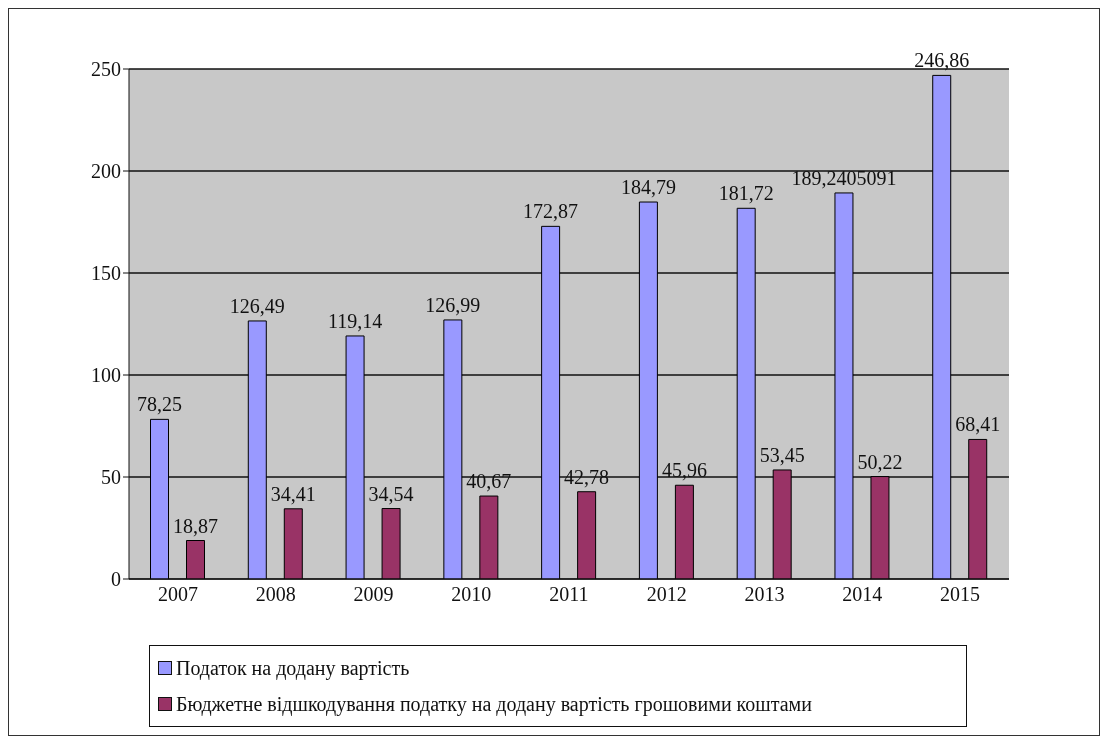 This screenshot has height=742, width=1106. I want to click on legend-label: Бюджетне відшкодування податку на додану вартість грошовими коштами, so click(494, 705).